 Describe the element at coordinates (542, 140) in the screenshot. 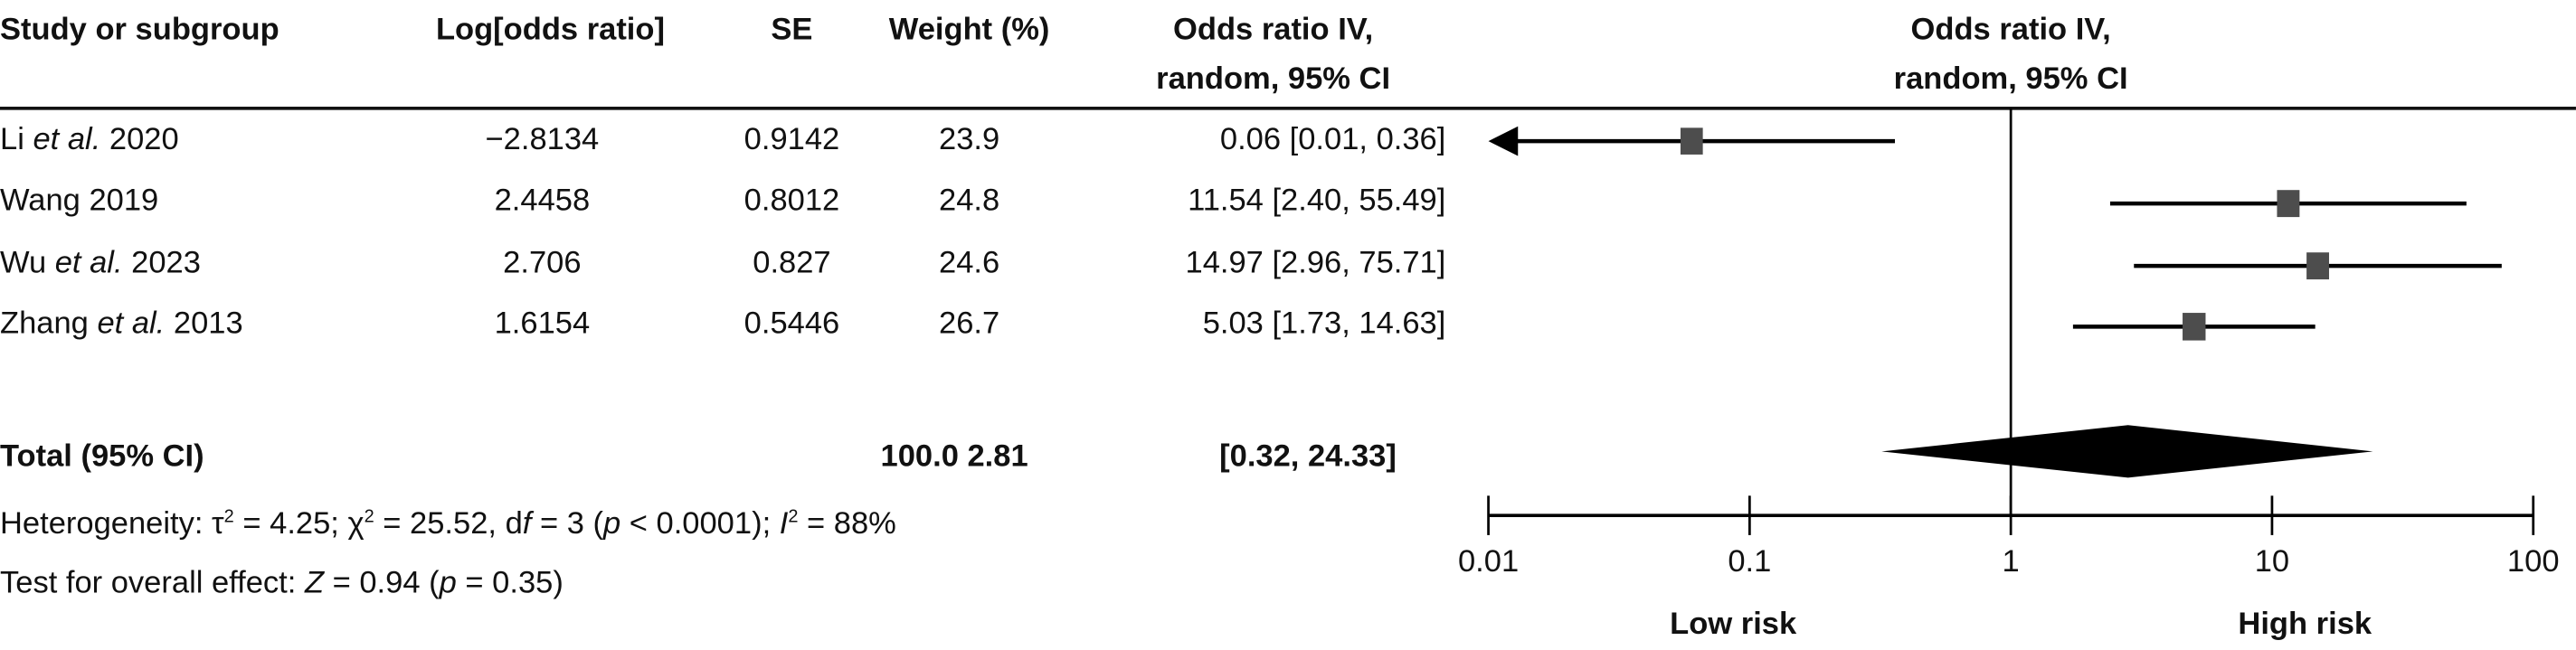

I see `log-or-value: −2.8134` at that location.